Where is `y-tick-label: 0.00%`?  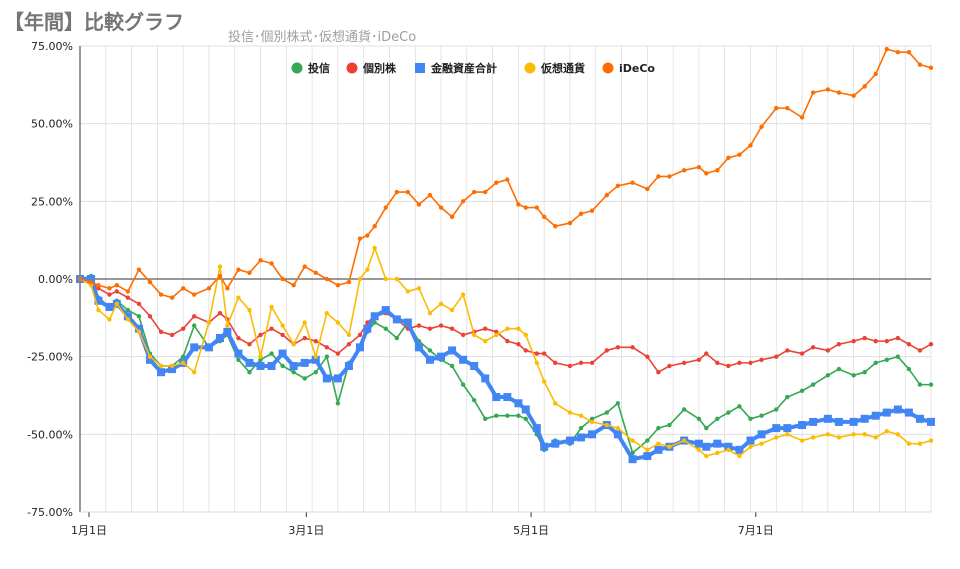
y-tick-label: 0.00% is located at coordinates (55, 279).